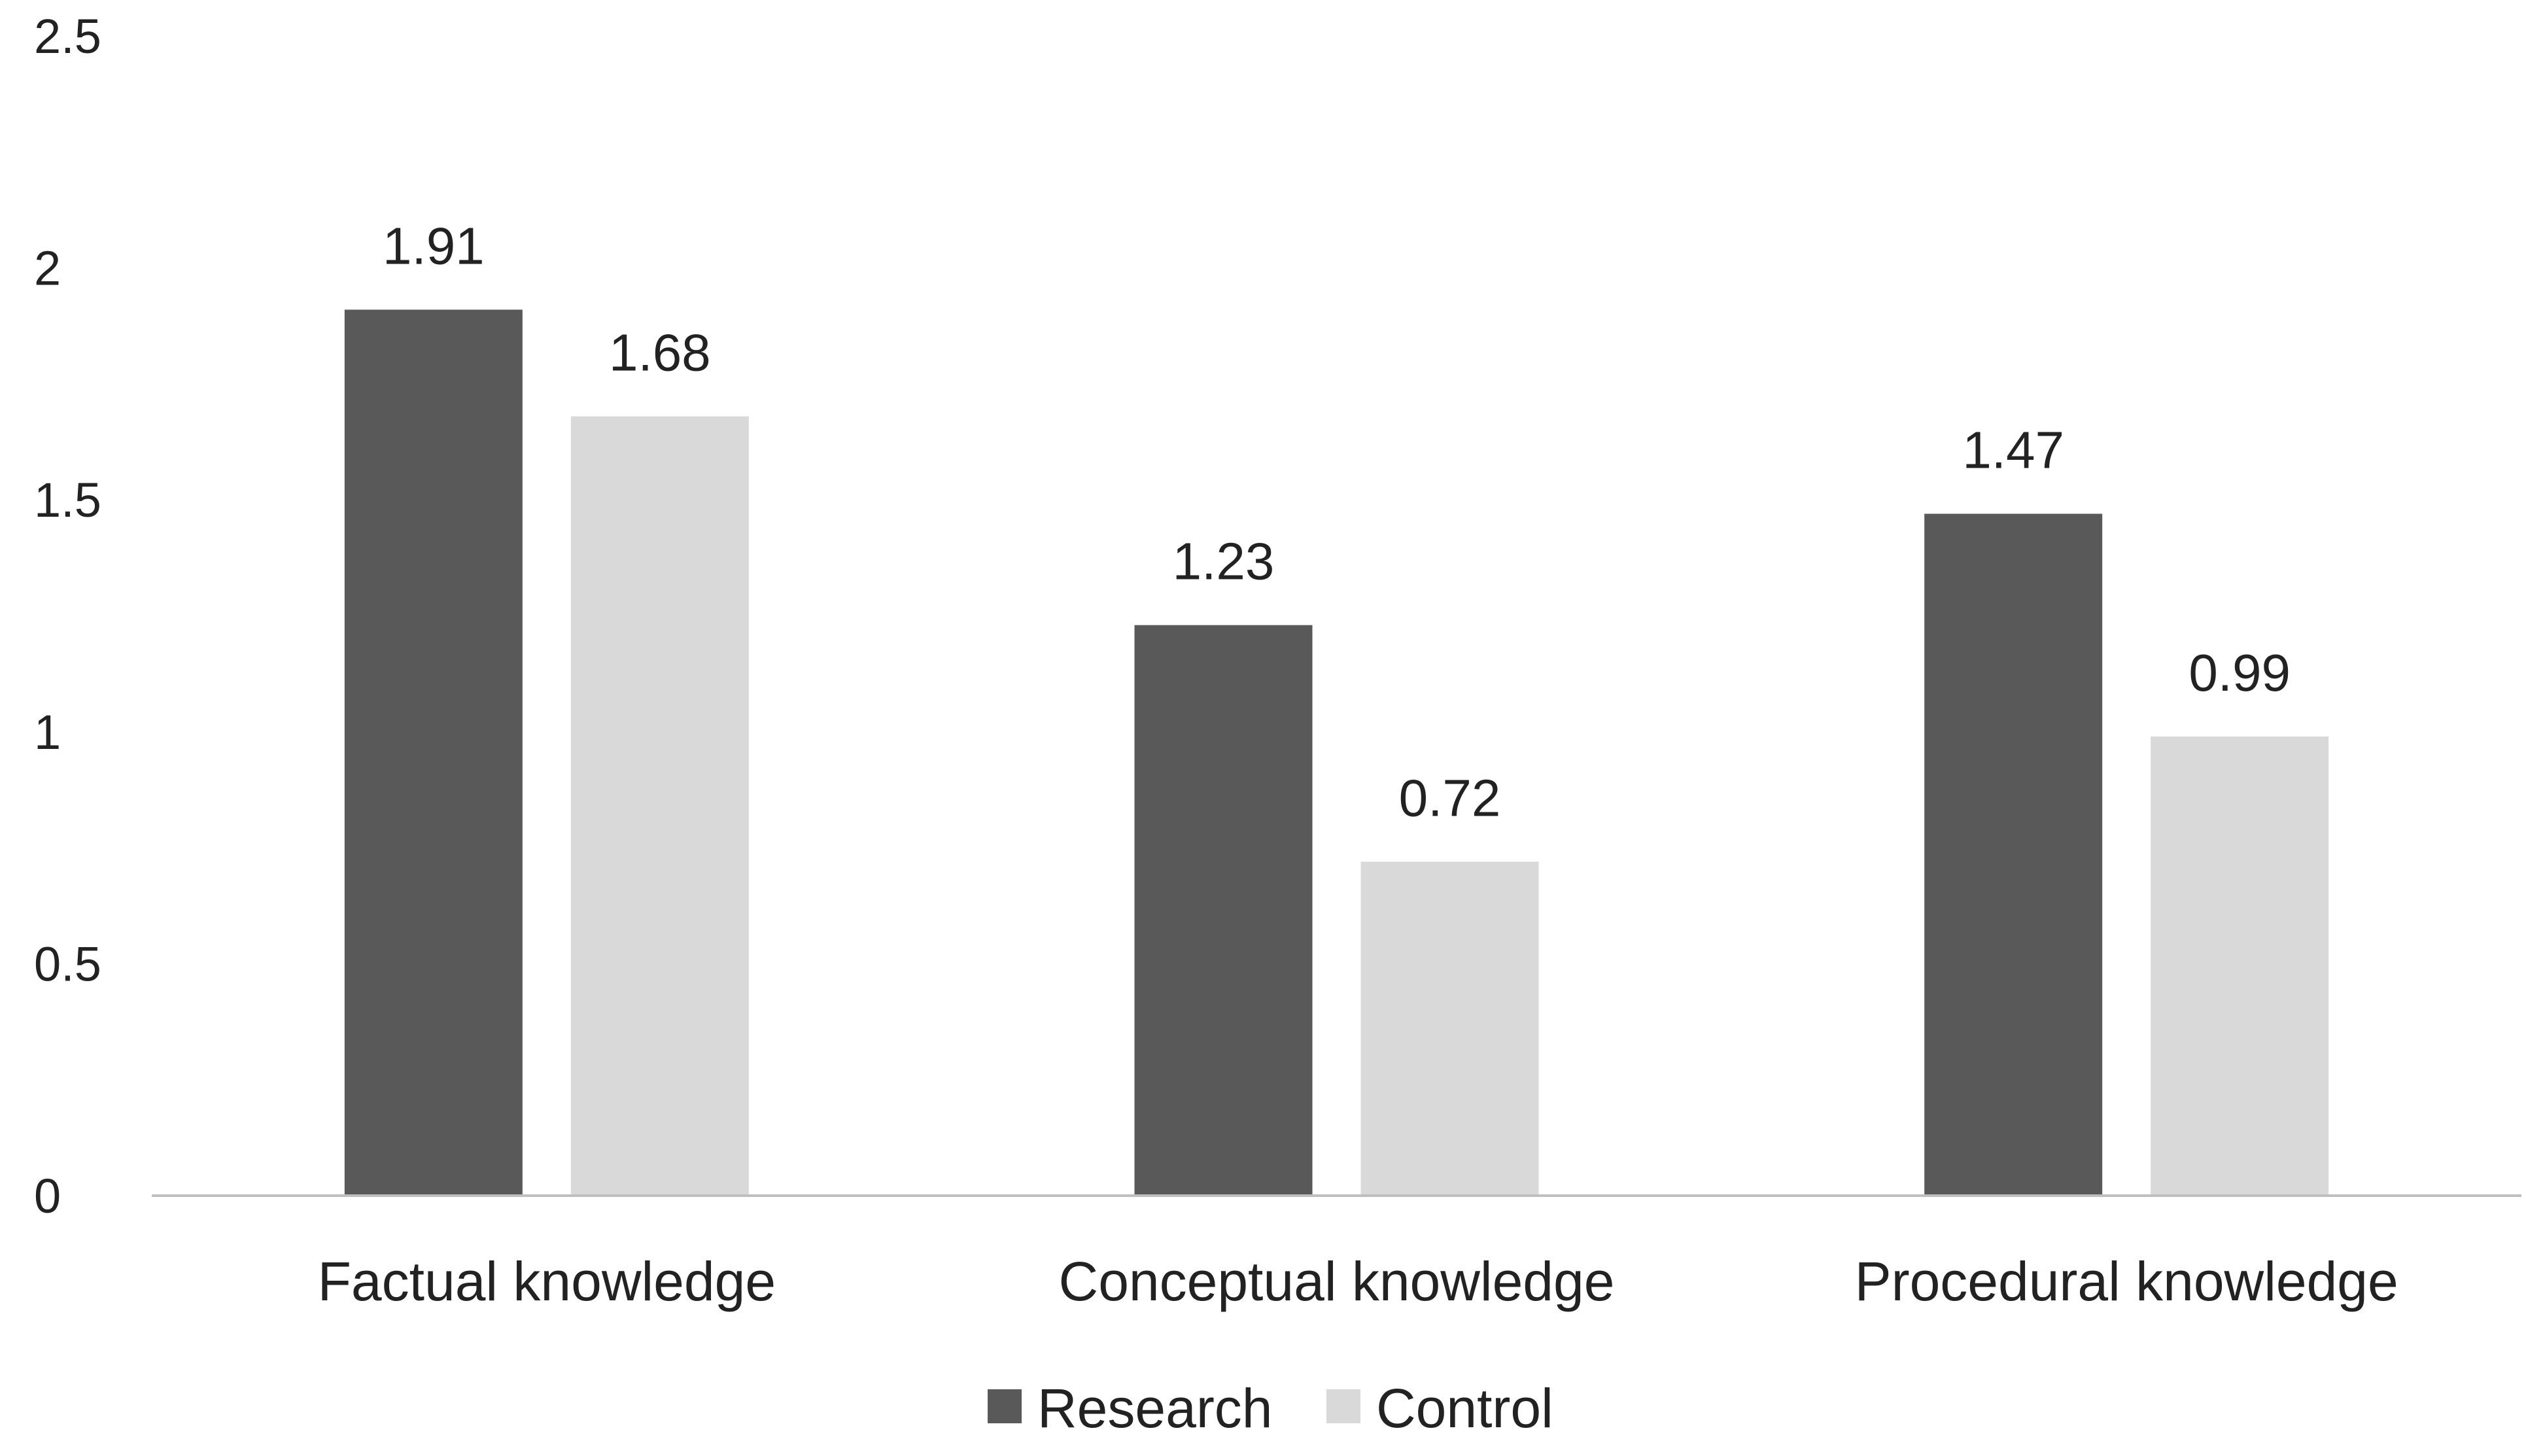  What do you see at coordinates (67, 616) in the screenshot?
I see `y-axis-ticks: 0 0.5 1 1.5 2 2.5` at bounding box center [67, 616].